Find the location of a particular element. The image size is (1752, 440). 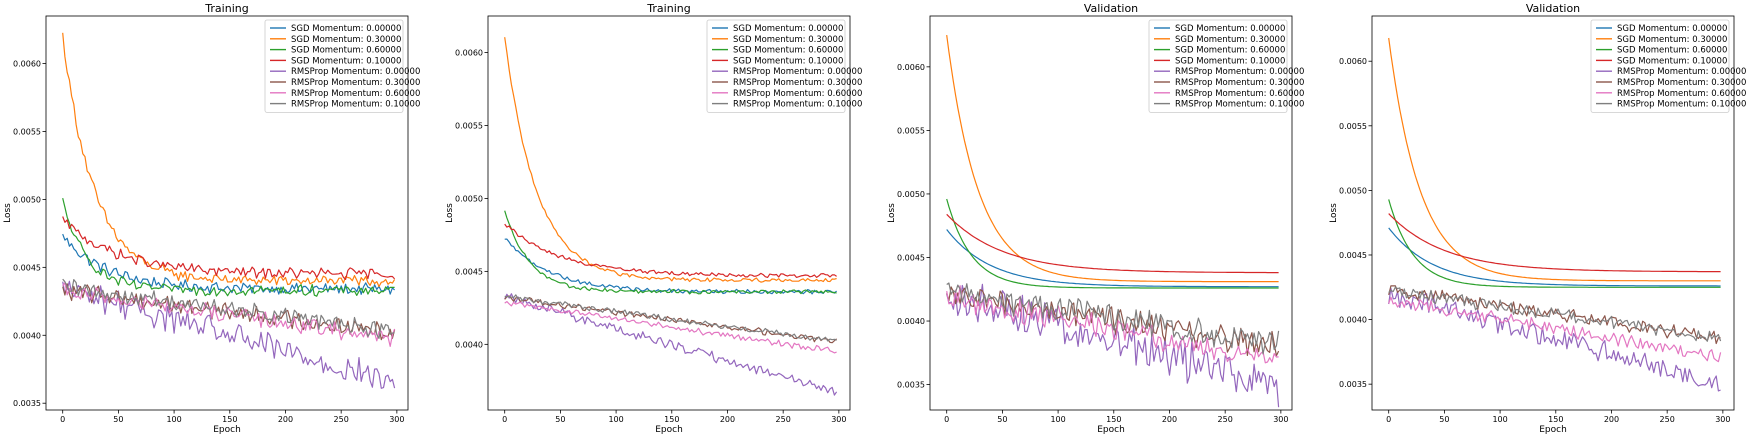

y-tick-label: 0.0055 is located at coordinates (469, 125).